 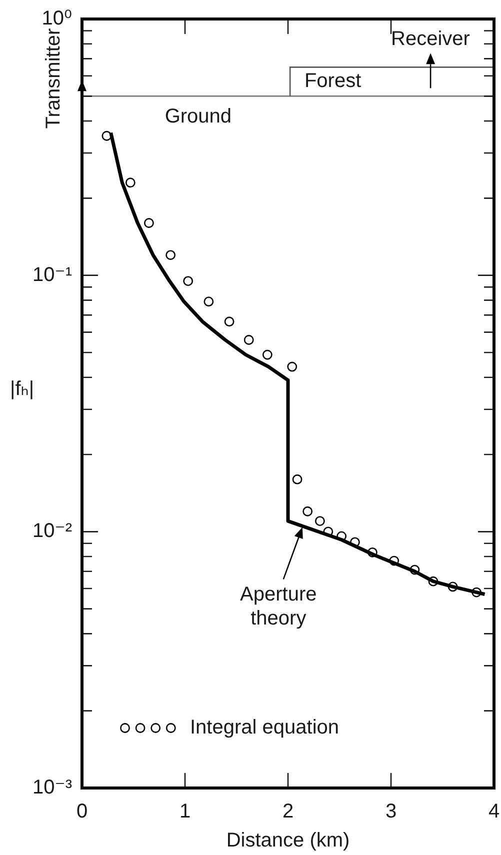 I want to click on x-axis-title: Distance (km), so click(x=288, y=841).